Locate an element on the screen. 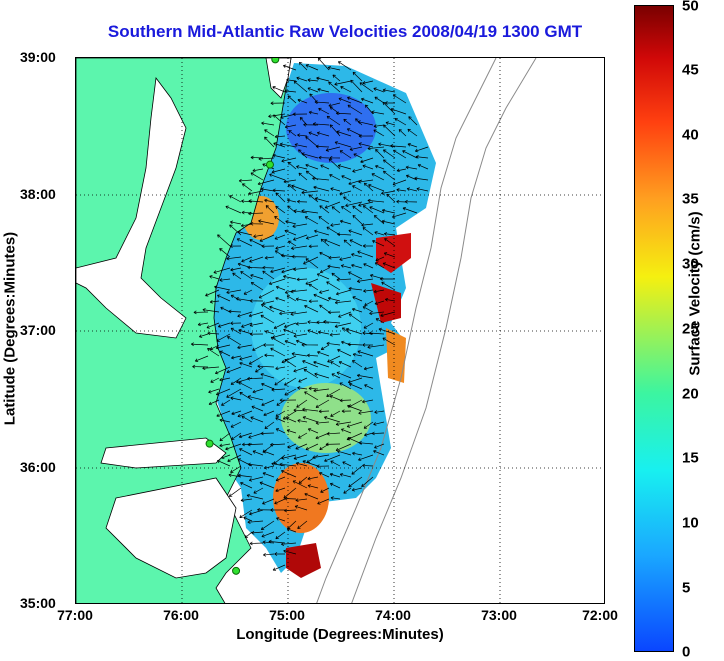 The height and width of the screenshot is (661, 724). x-tick-label: 75:00 is located at coordinates (287, 615).